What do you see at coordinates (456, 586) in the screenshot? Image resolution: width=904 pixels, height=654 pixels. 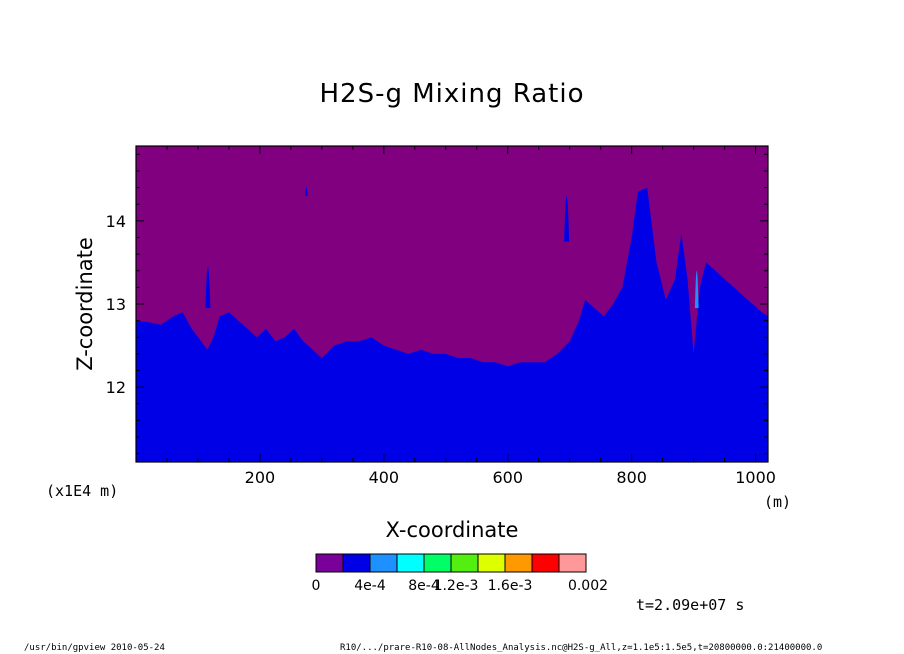 I see `colorbar-label: 1.2e-3` at bounding box center [456, 586].